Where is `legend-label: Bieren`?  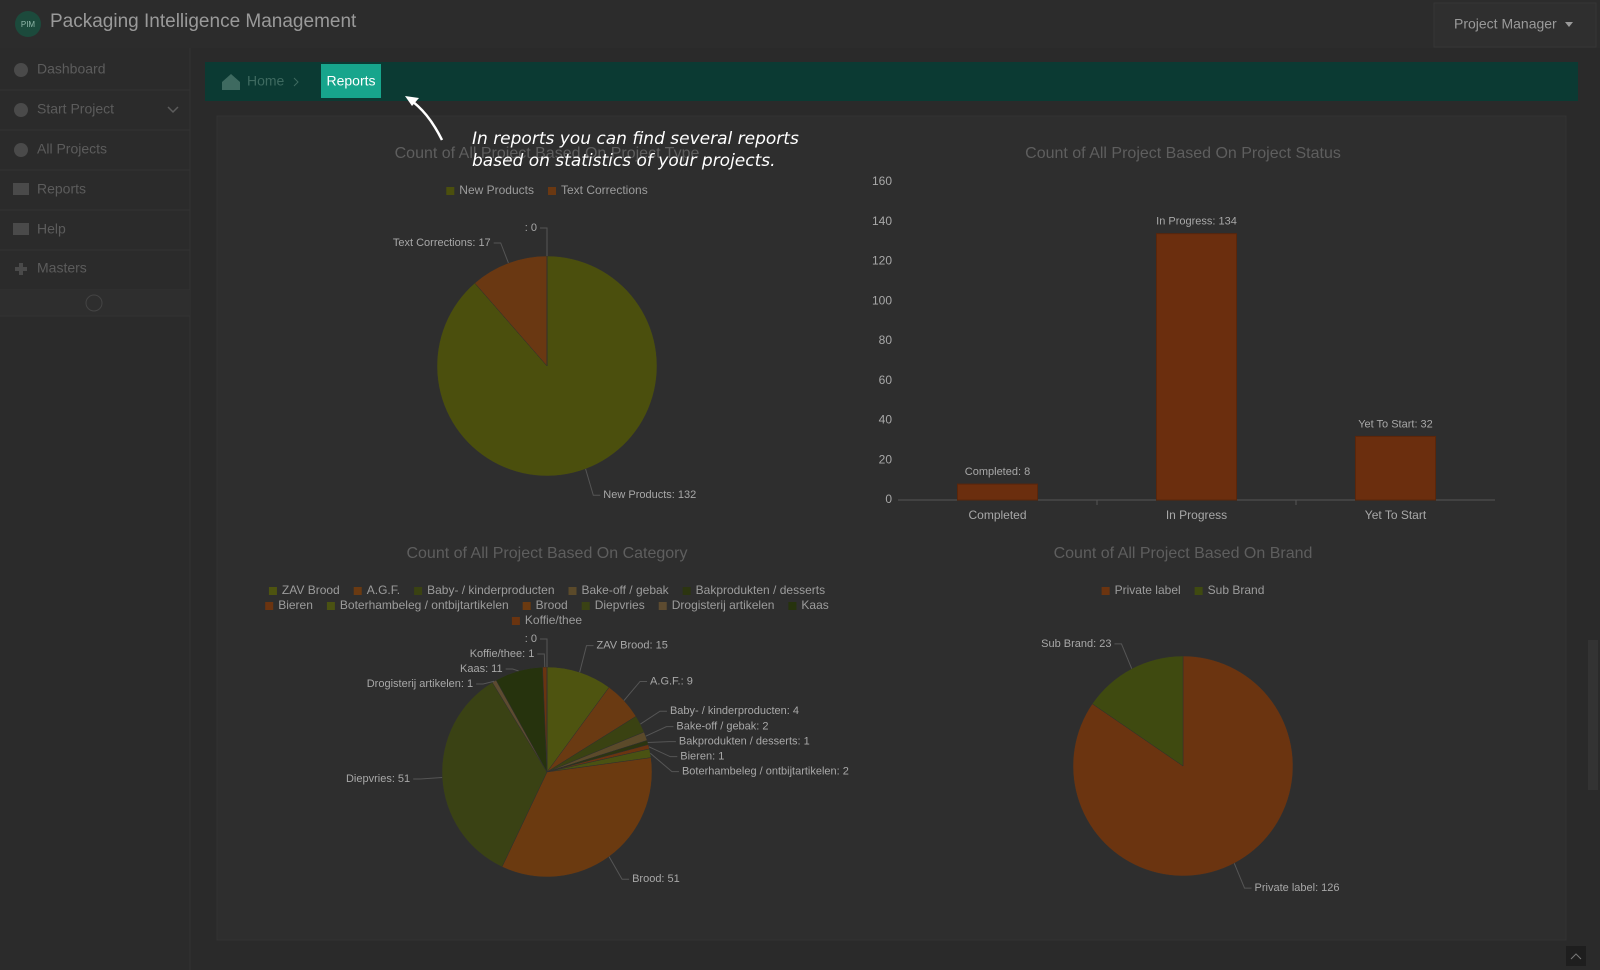
legend-label: Bieren is located at coordinates (295, 605).